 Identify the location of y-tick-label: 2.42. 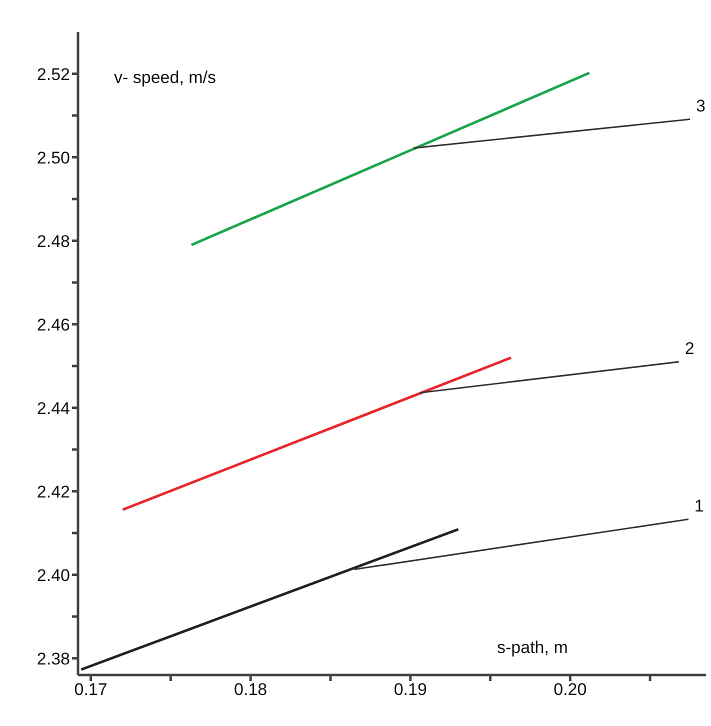
(53, 492).